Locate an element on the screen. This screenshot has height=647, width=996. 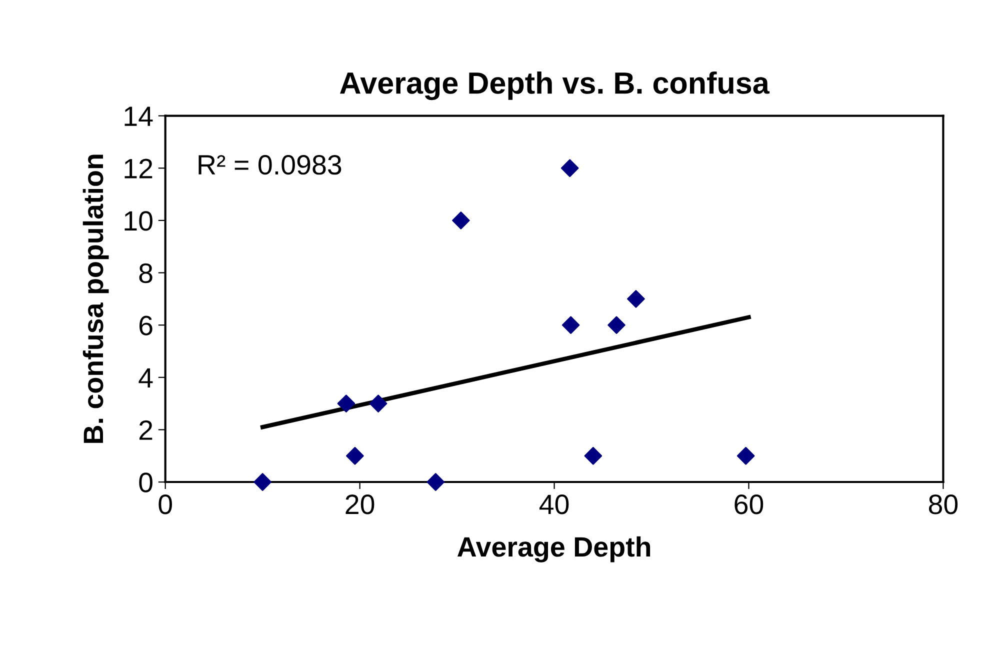
y-axis-title: B. confusa population is located at coordinates (95, 298).